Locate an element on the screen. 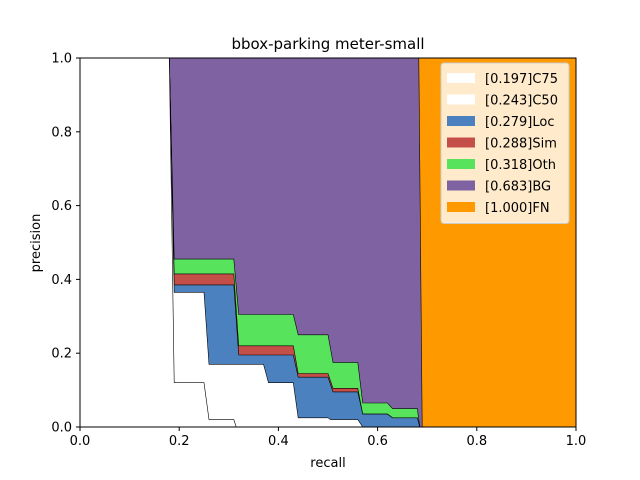 Image resolution: width=640 pixels, height=480 pixels. legend-label-oth: [0.318]Oth is located at coordinates (520, 165).